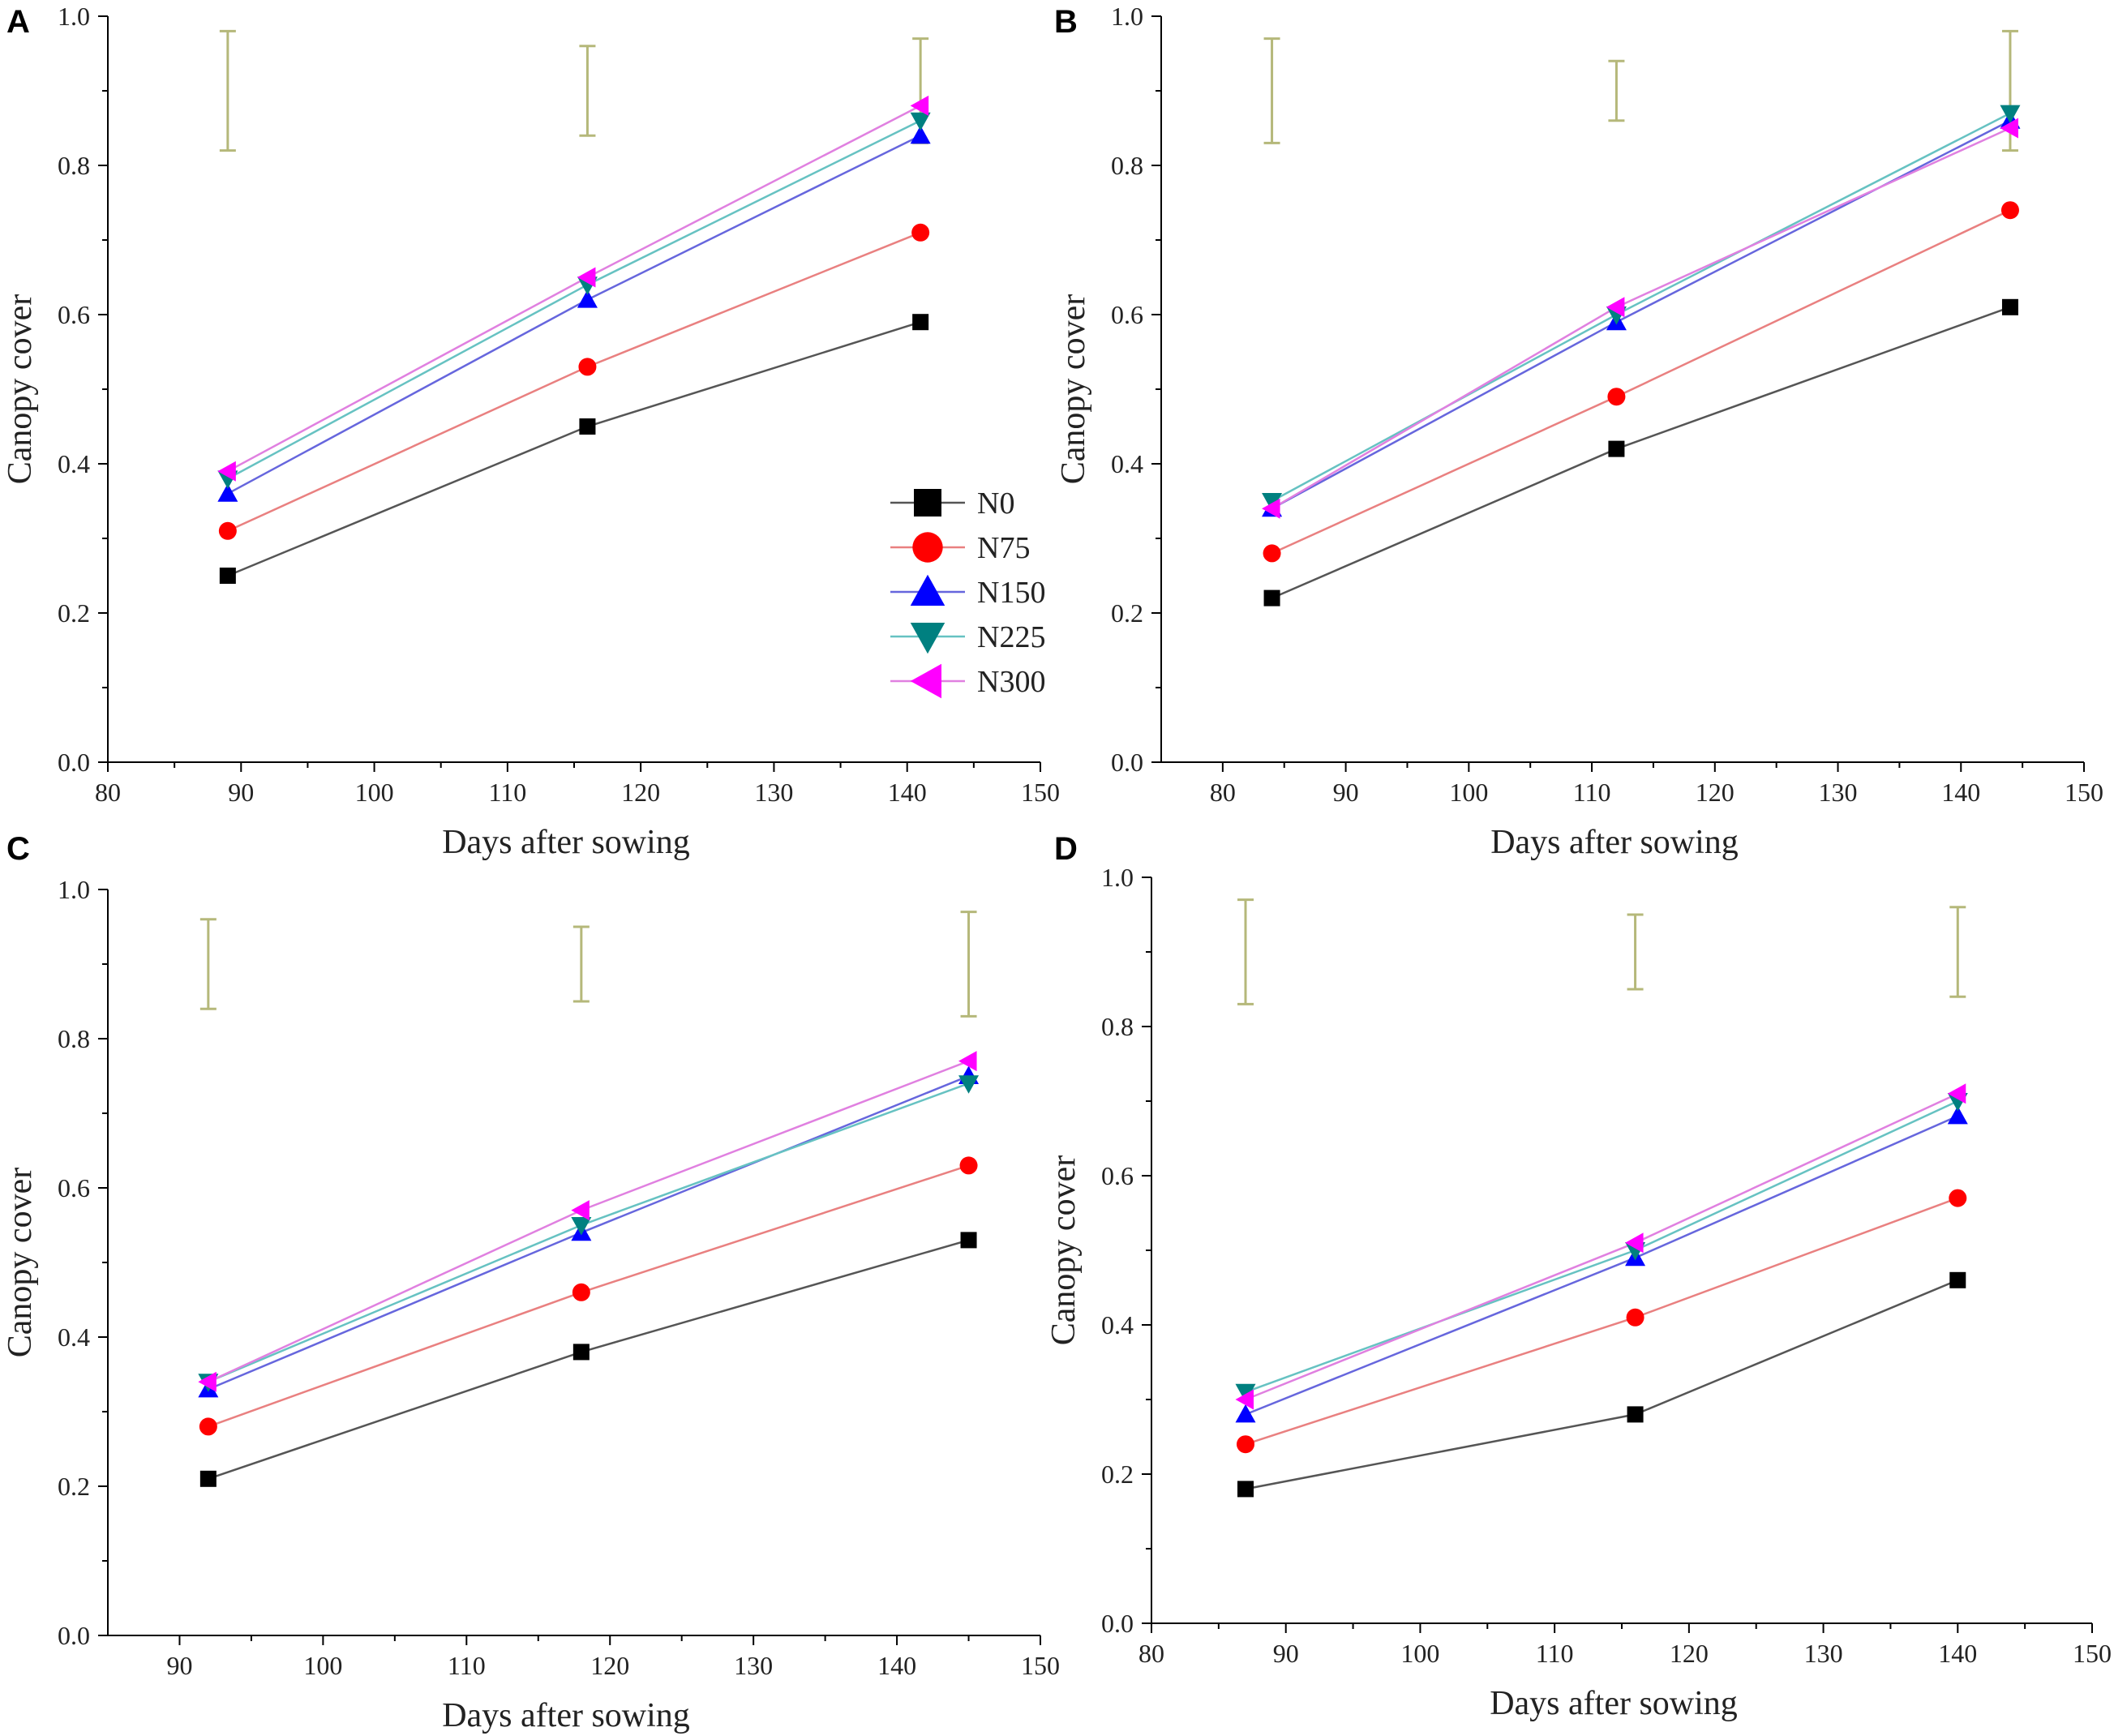 The height and width of the screenshot is (1736, 2114). What do you see at coordinates (1117, 877) in the screenshot?
I see `panel-d-y-tick-label: 1.0` at bounding box center [1117, 877].